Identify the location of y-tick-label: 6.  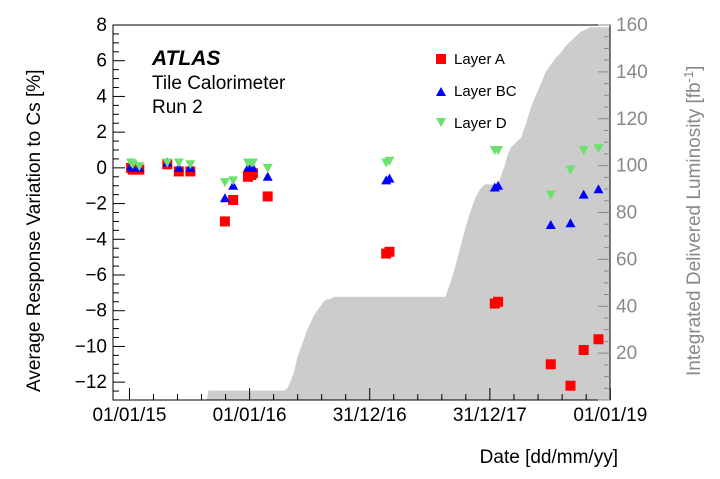
(101, 61).